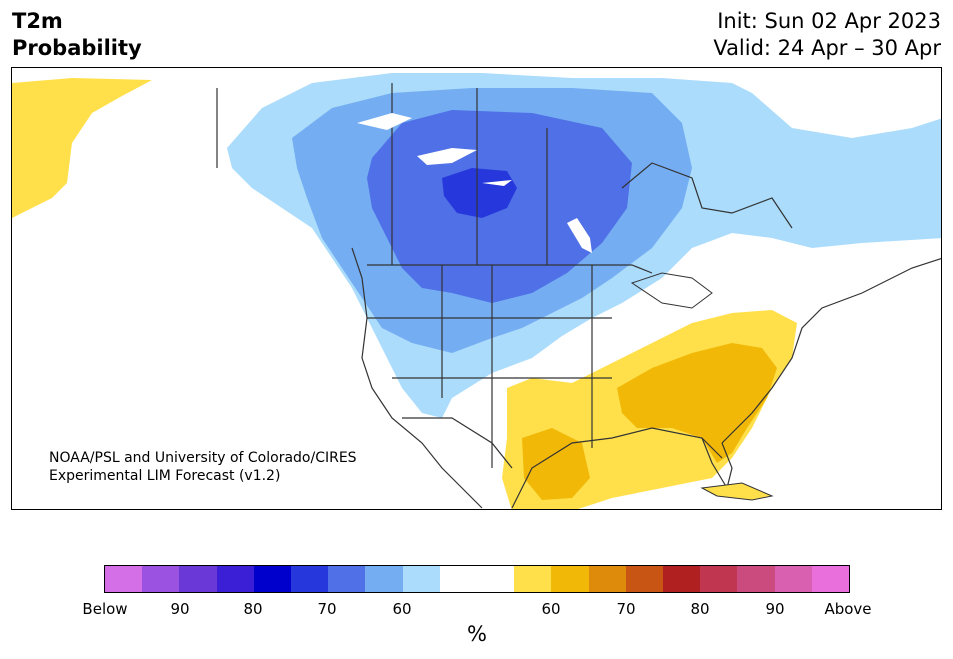  What do you see at coordinates (707, 195) in the screenshot?
I see `hudson-bay-line` at bounding box center [707, 195].